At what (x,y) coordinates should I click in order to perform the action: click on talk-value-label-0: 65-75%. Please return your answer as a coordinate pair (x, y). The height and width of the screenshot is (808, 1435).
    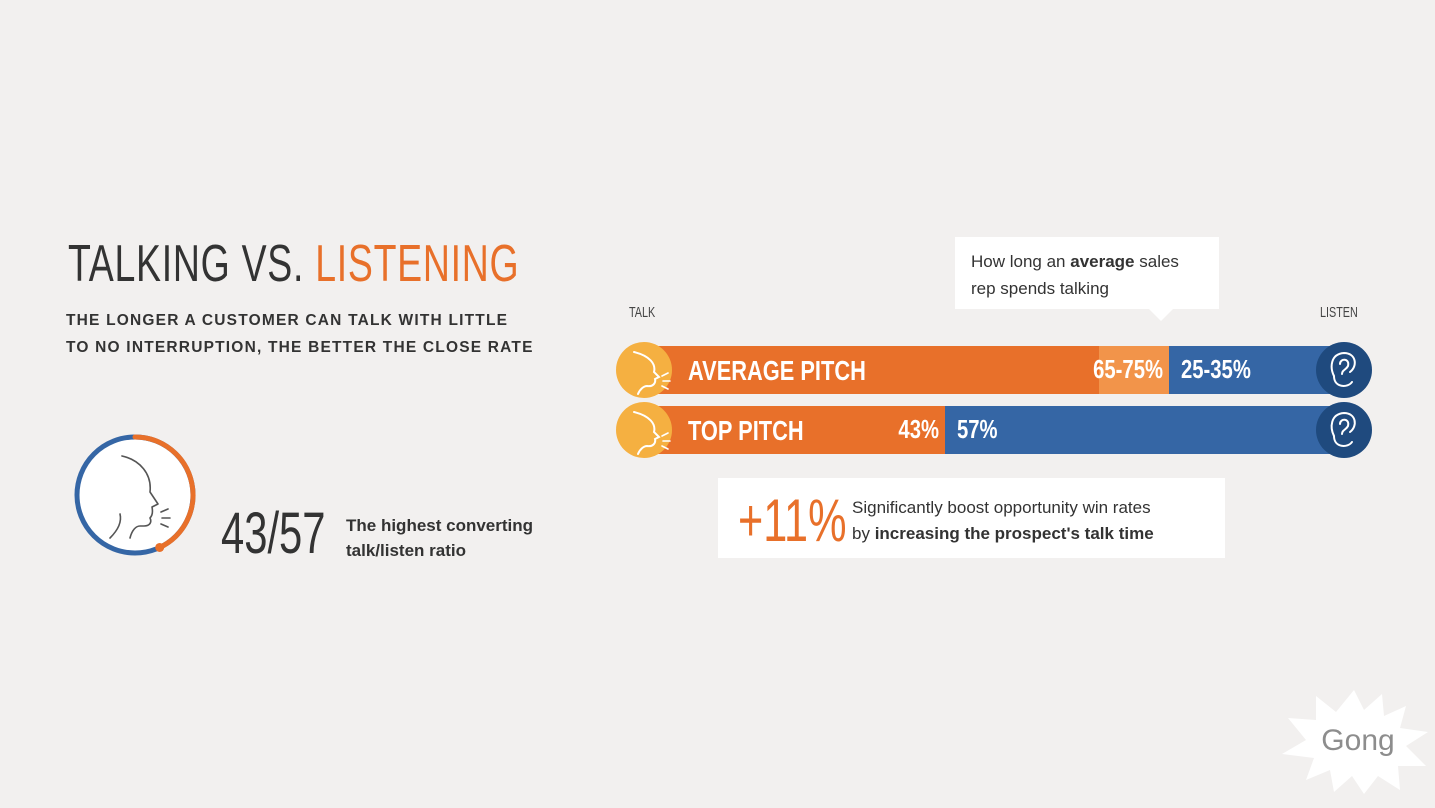
    Looking at the image, I should click on (1128, 369).